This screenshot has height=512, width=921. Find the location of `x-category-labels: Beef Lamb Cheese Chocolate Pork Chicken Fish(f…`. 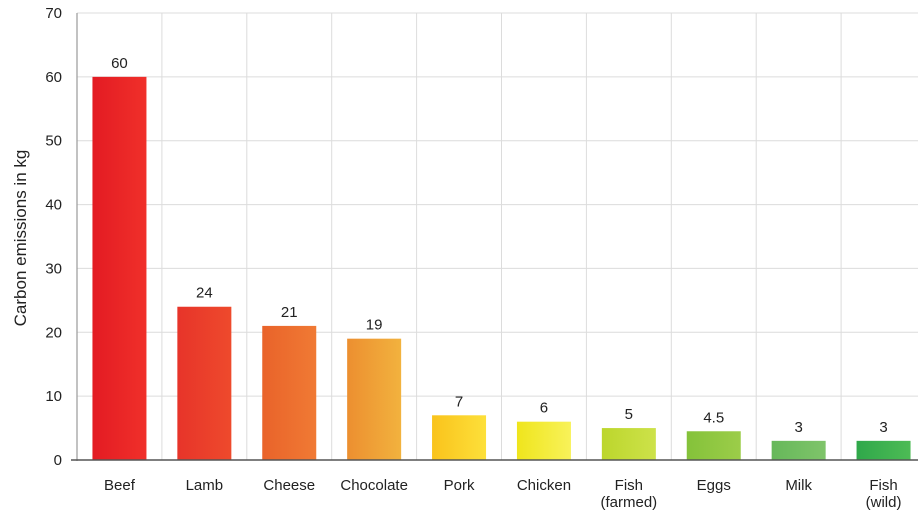

x-category-labels: Beef Lamb Cheese Chocolate Pork Chicken Fish(f… is located at coordinates (502, 494).